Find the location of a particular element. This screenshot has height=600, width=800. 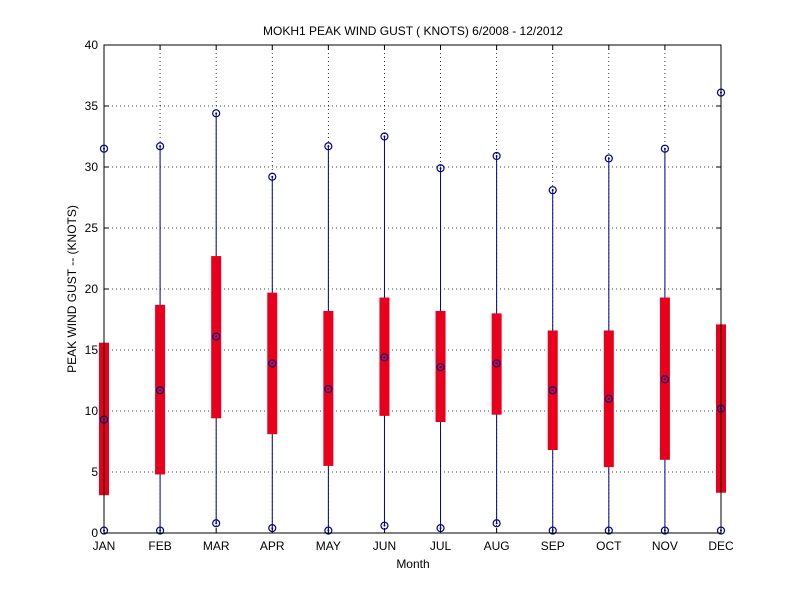

box-apr is located at coordinates (272, 352).